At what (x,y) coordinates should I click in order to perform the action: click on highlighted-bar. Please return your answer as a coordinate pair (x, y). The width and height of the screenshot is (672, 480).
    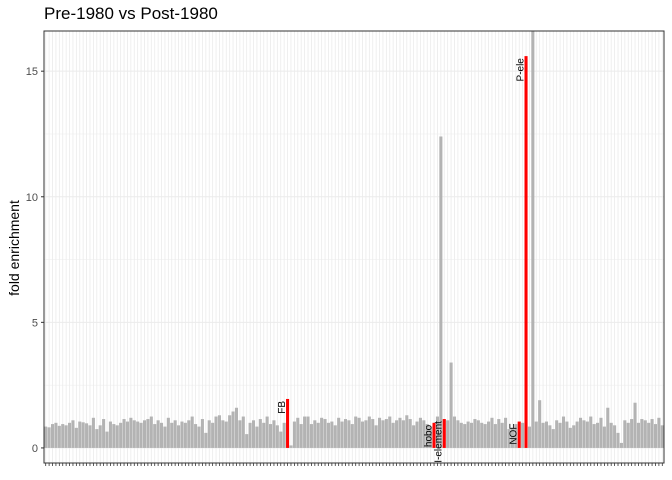
    Looking at the image, I should click on (444, 433).